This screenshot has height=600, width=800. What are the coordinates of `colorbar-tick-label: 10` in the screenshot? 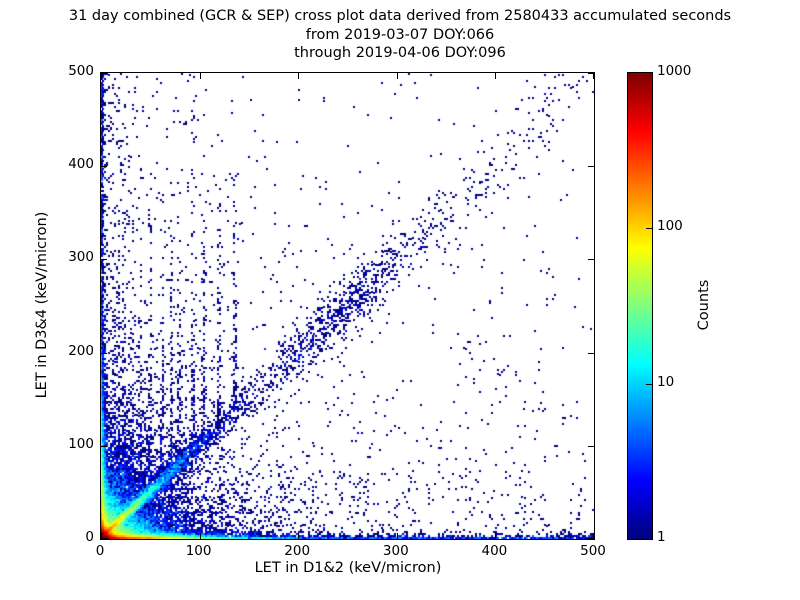 It's located at (666, 381).